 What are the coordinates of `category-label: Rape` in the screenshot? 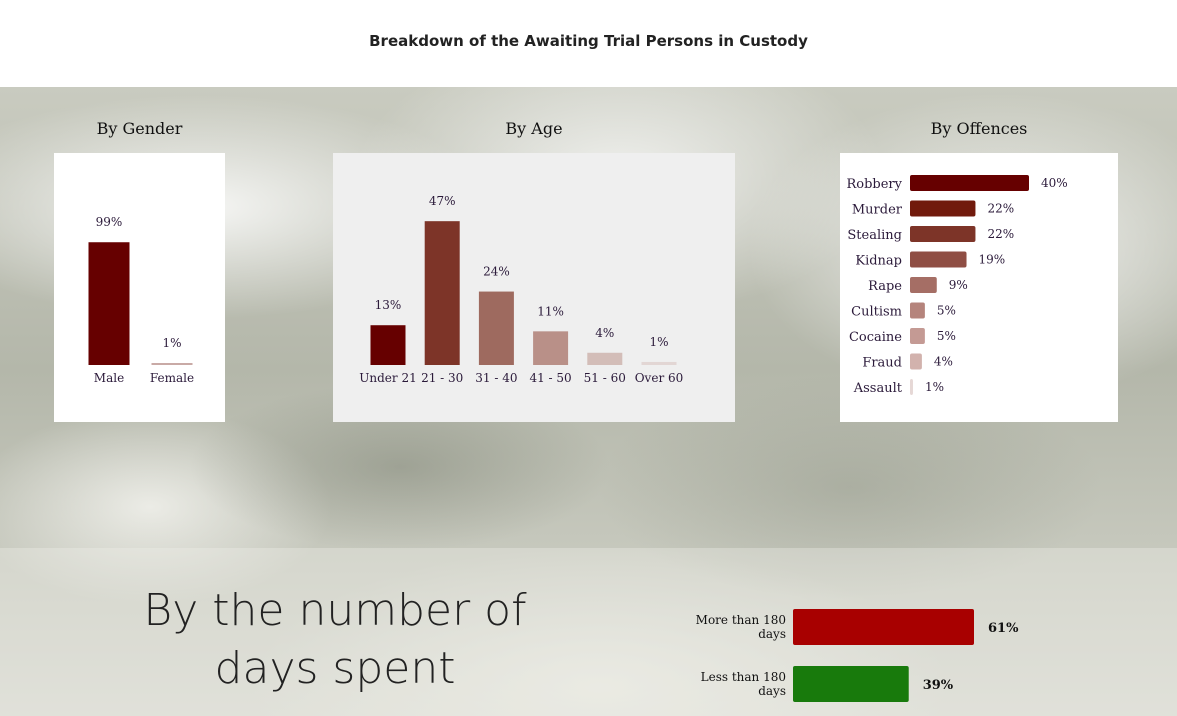 It's located at (885, 286).